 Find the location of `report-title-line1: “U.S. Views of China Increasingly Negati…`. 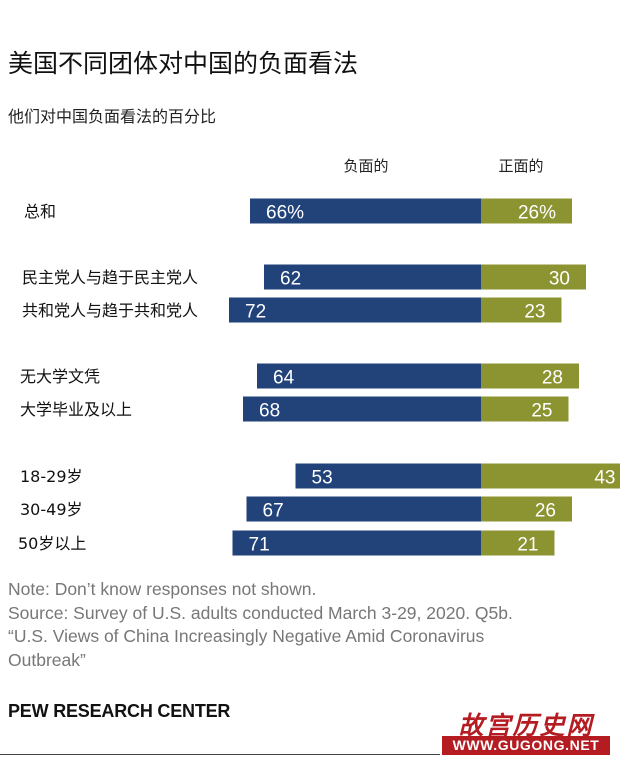

report-title-line1: “U.S. Views of China Increasingly Negati… is located at coordinates (246, 636).